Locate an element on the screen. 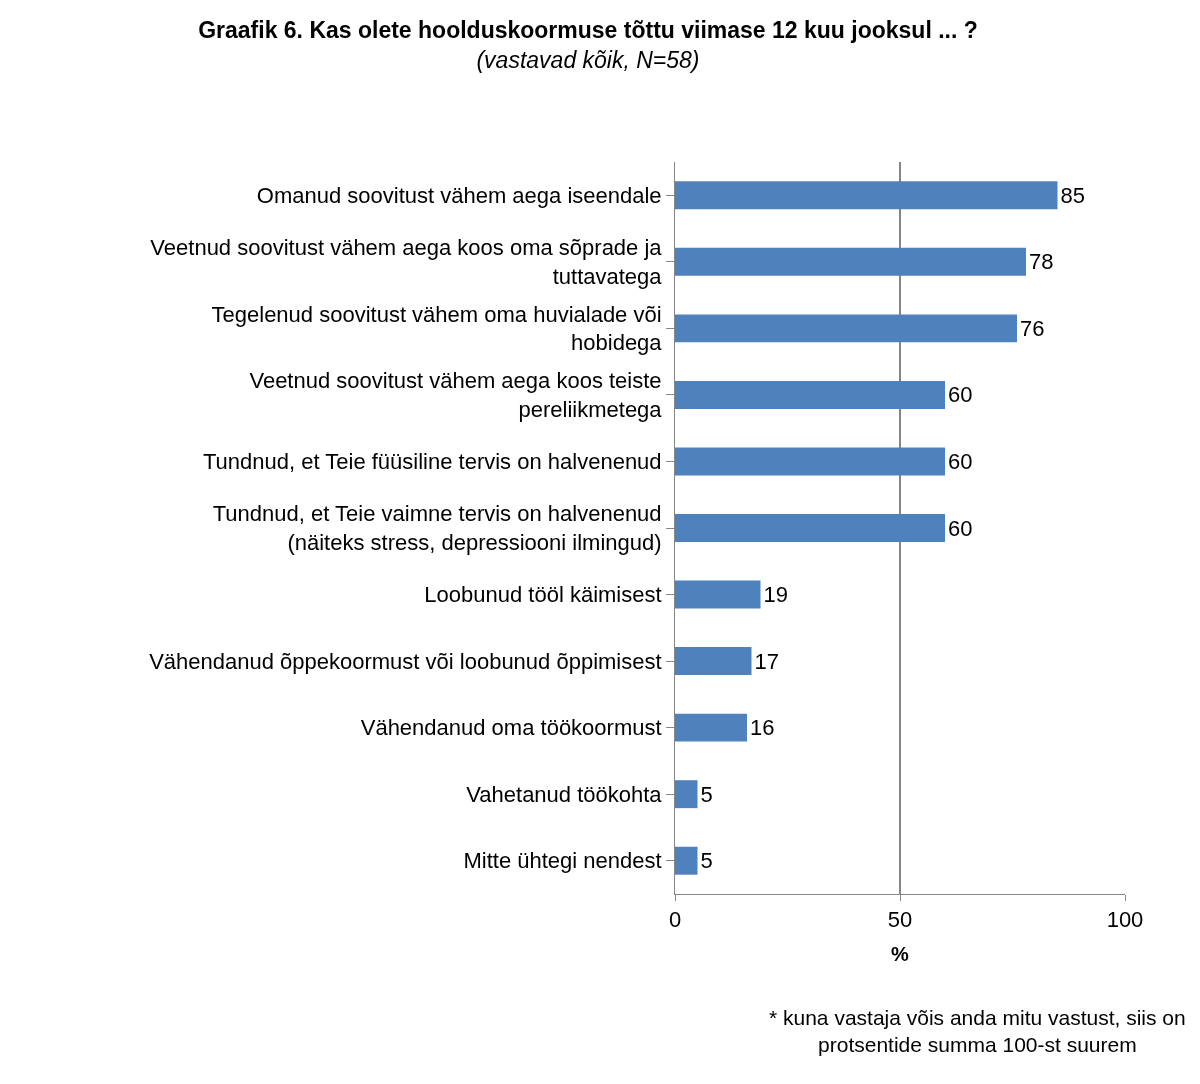 This screenshot has width=1200, height=1084. x-tick-label: 50 is located at coordinates (900, 920).